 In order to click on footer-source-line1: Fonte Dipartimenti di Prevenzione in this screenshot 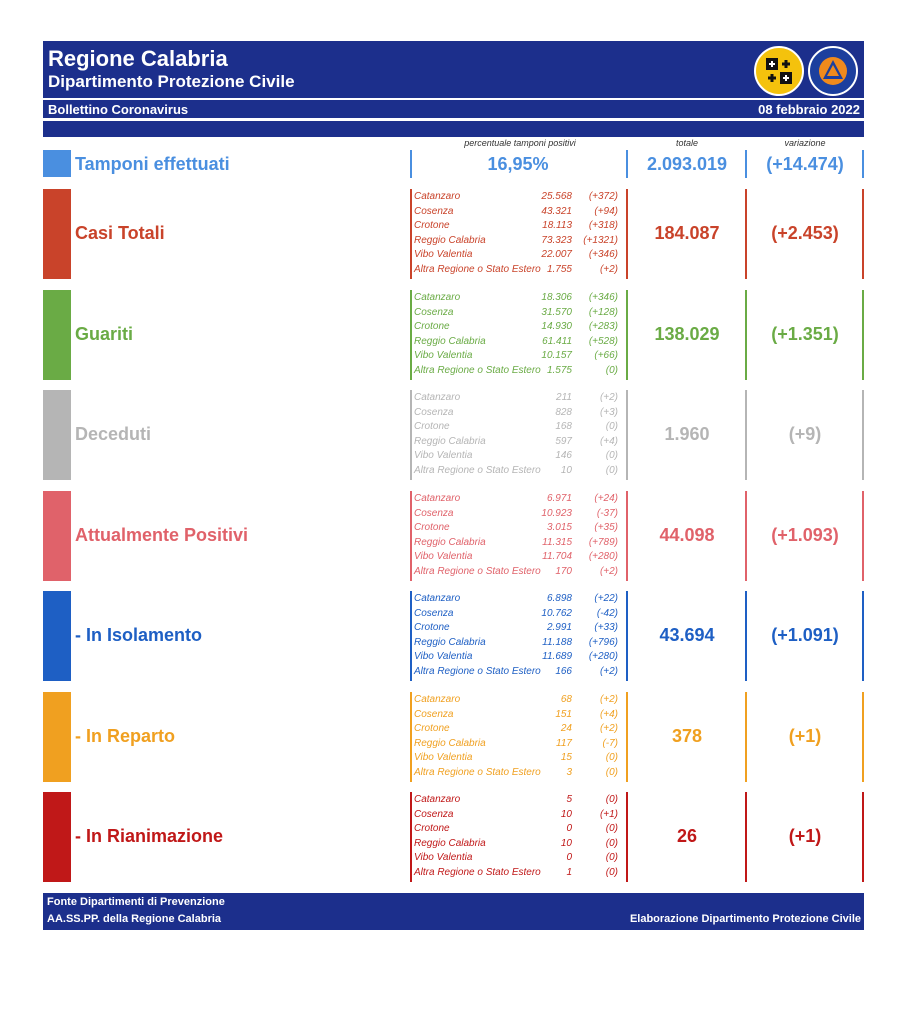, I will do `click(136, 902)`.